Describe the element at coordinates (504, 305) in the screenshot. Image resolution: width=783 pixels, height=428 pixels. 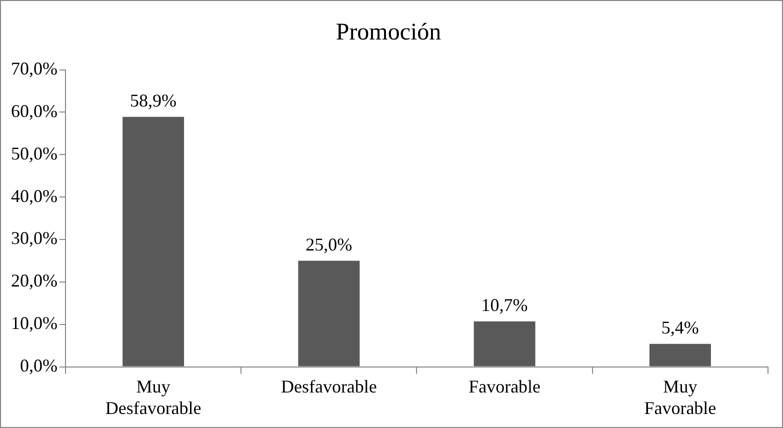
I see `data-label: 10,7%` at that location.